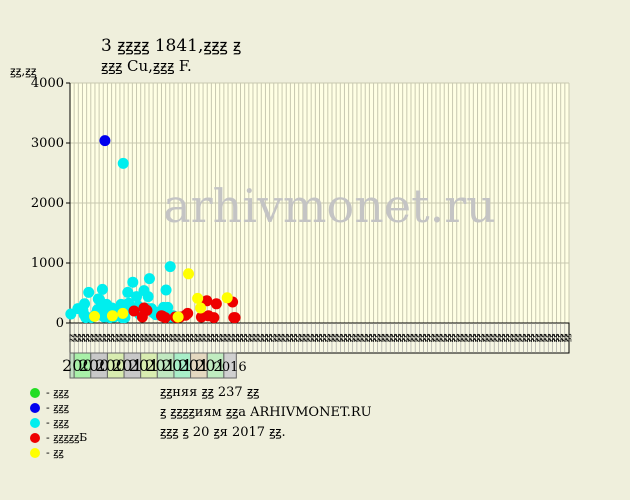 The height and width of the screenshot is (500, 630). I want to click on average-price-text: ꙃꙃняя ꙃꙃ 237 ꙃꙃ, so click(210, 392).